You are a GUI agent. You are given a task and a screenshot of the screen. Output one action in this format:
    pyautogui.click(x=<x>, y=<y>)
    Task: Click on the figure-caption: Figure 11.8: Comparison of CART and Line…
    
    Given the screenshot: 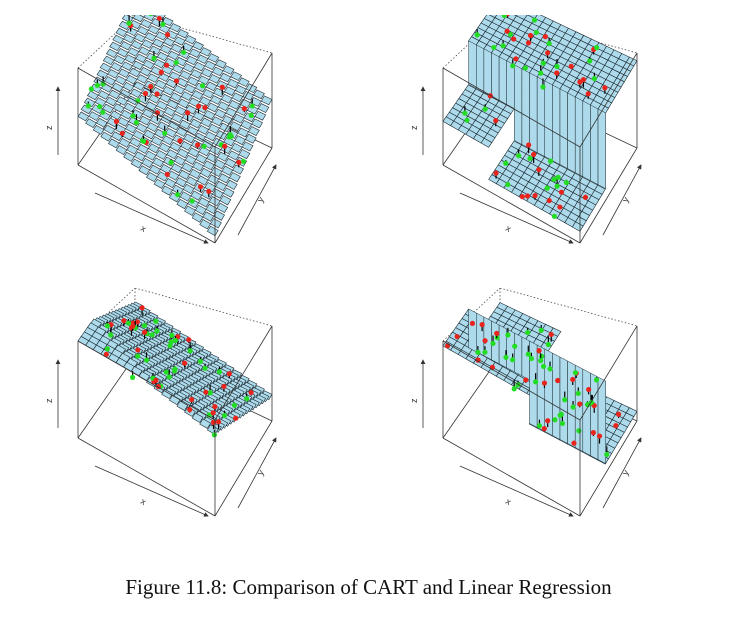 What is the action you would take?
    pyautogui.click(x=368, y=587)
    